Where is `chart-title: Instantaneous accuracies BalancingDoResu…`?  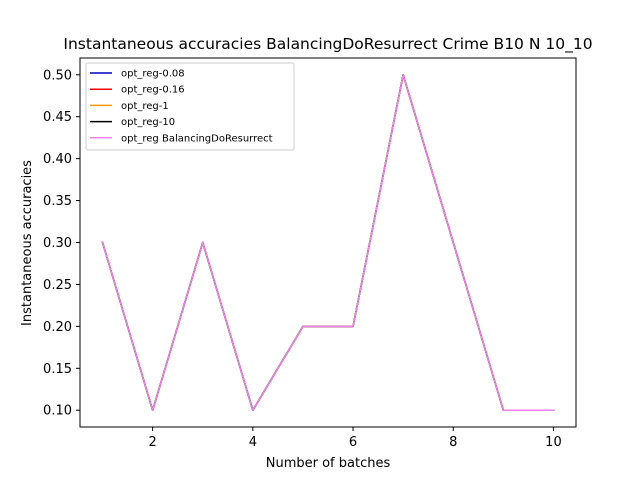
chart-title: Instantaneous accuracies BalancingDoResu… is located at coordinates (327, 44).